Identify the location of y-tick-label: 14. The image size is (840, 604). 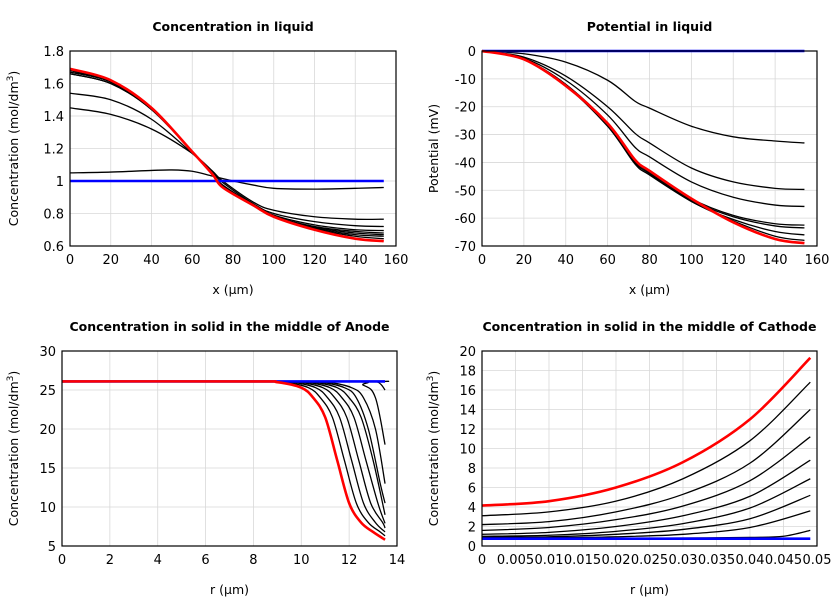
(467, 411).